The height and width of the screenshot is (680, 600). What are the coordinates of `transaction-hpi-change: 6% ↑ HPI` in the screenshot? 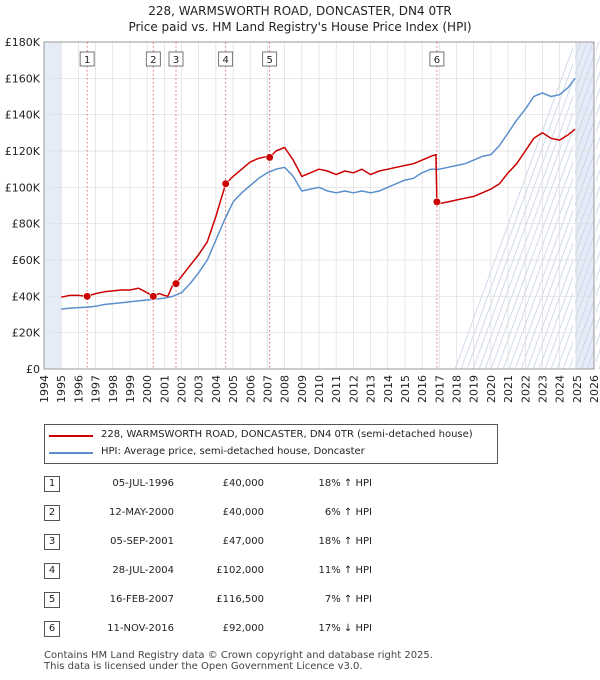 It's located at (348, 512).